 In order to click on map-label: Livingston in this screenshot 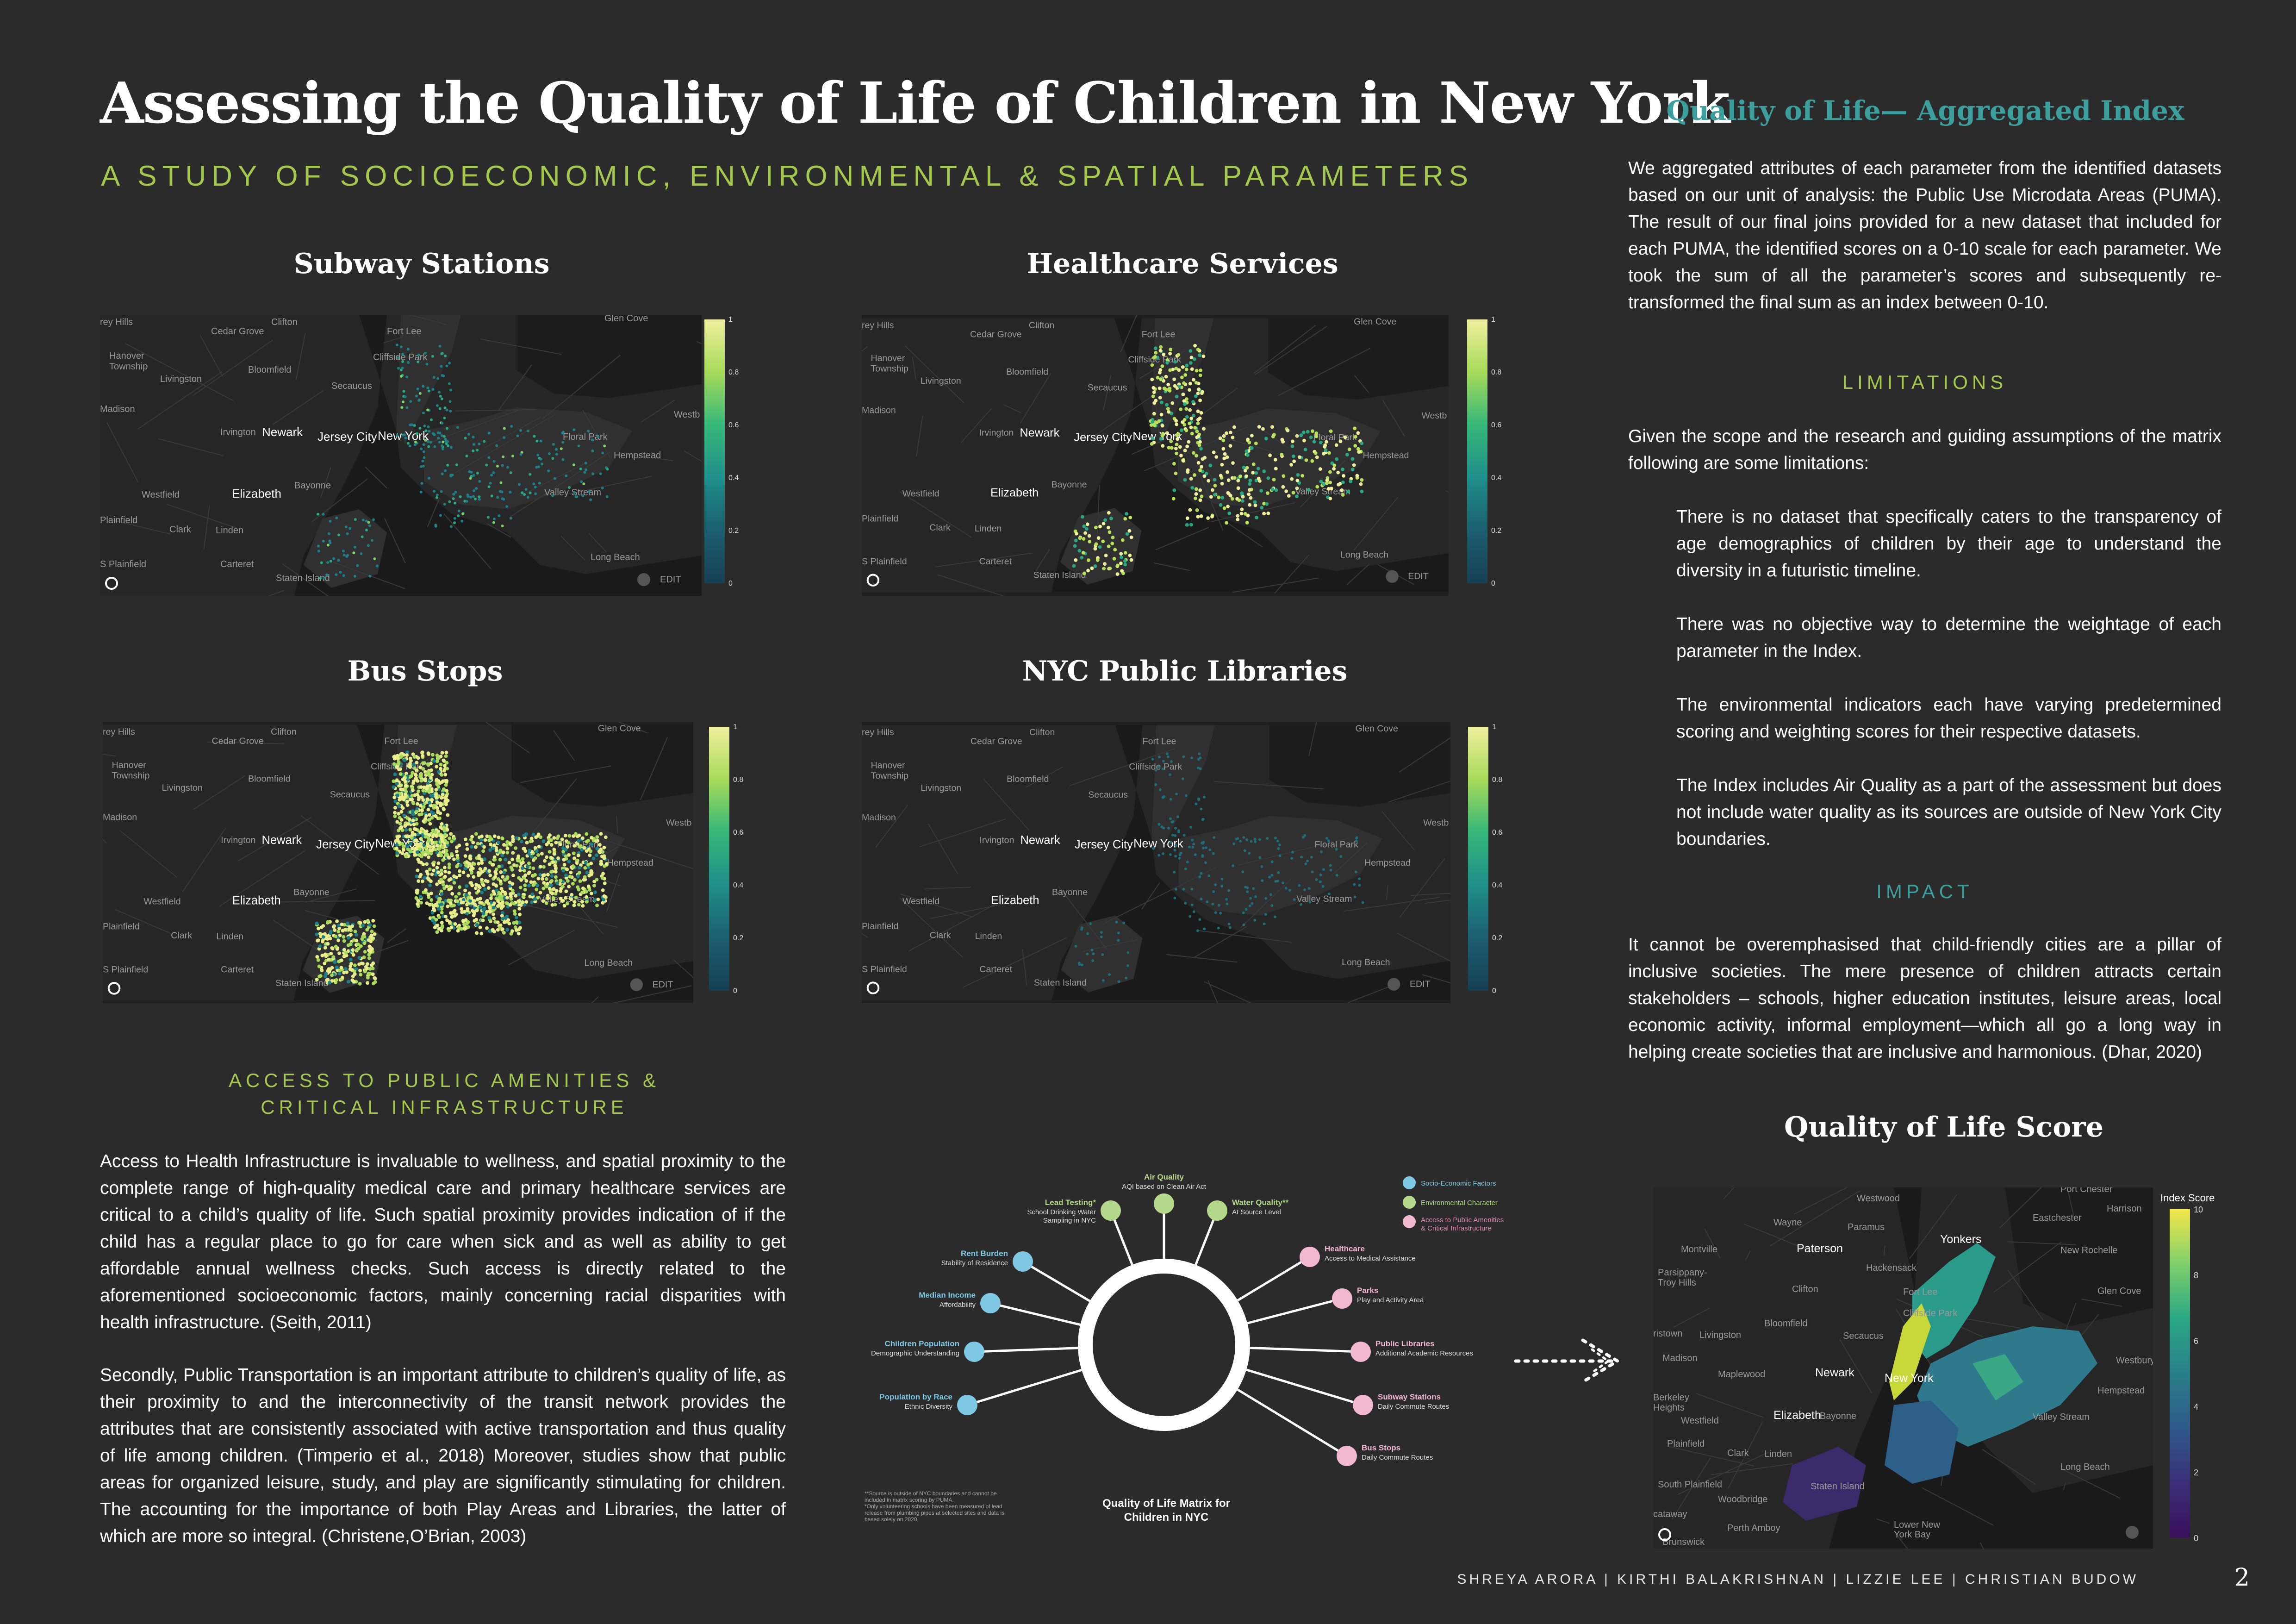, I will do `click(1720, 1335)`.